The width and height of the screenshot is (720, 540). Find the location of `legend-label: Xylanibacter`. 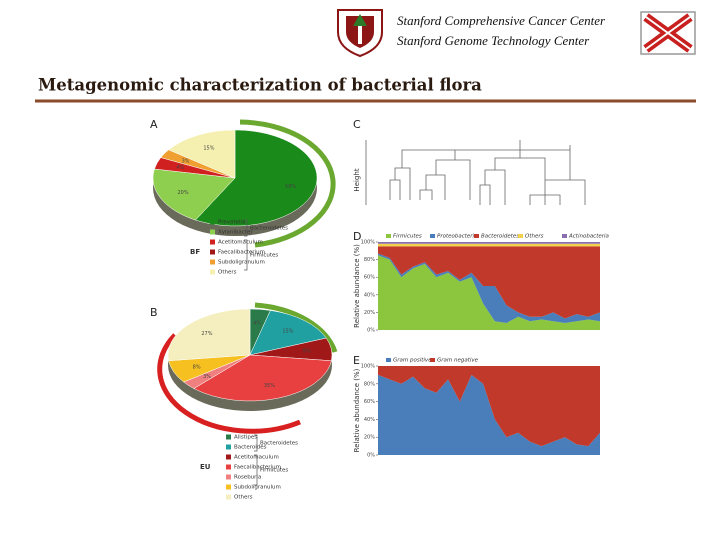

legend-label: Xylanibacter is located at coordinates (235, 233).